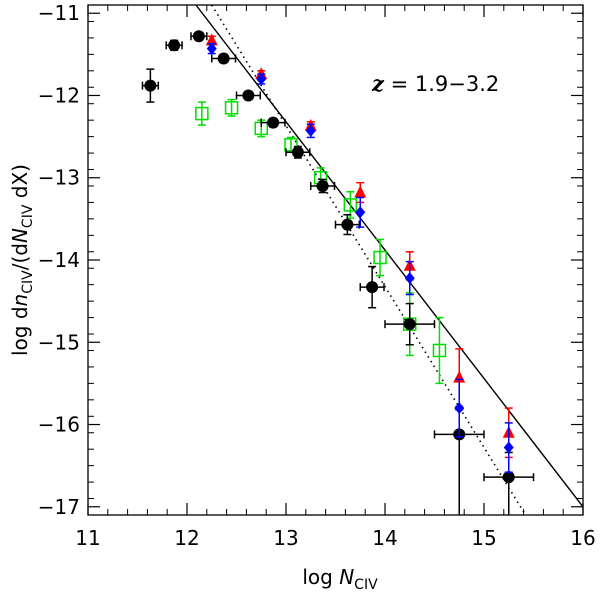 The image size is (600, 593). I want to click on y-tick-label: −12, so click(59, 95).